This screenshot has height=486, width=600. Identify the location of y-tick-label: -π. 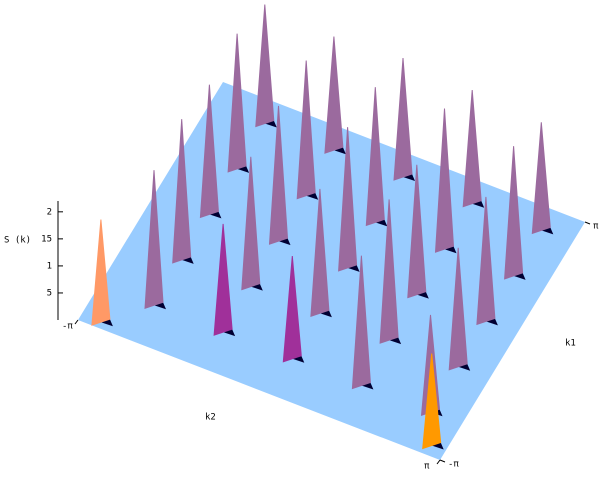
(67, 327).